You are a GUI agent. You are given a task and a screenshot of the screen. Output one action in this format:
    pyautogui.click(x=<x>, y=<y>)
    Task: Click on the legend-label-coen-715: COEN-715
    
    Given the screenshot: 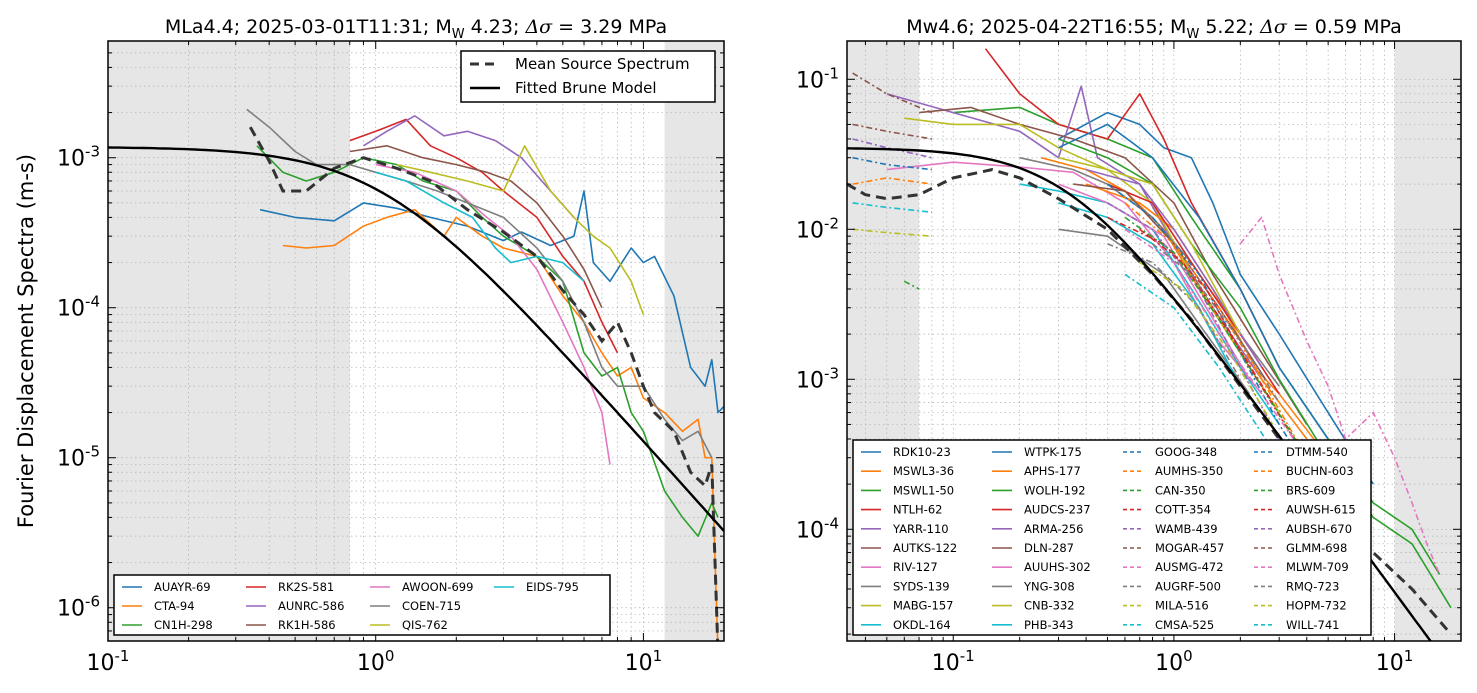 What is the action you would take?
    pyautogui.click(x=431, y=606)
    